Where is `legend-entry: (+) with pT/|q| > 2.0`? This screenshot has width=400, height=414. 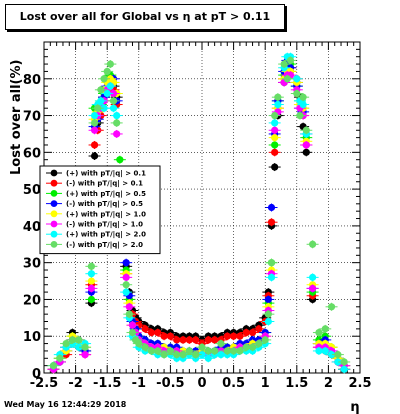 legend-entry: (+) with pT/|q| > 2.0 is located at coordinates (106, 235).